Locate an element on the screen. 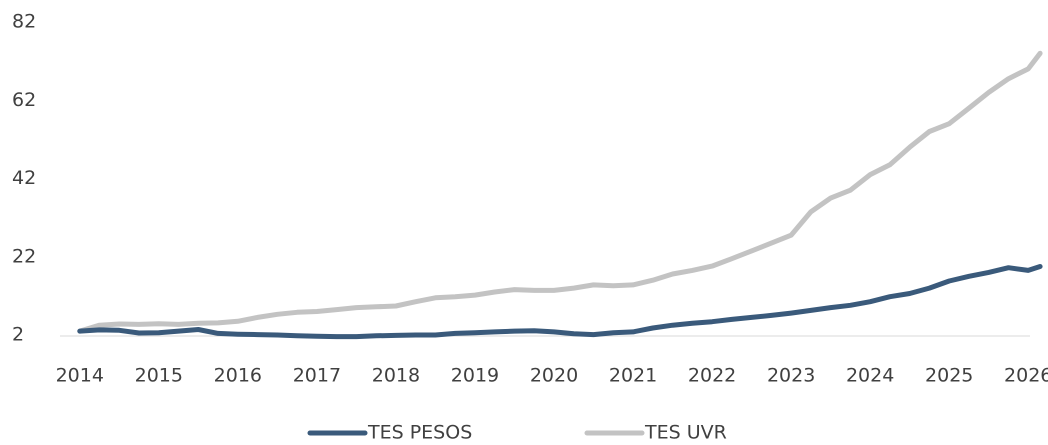 The image size is (1048, 445). x-tick-label: 2020 is located at coordinates (554, 376).